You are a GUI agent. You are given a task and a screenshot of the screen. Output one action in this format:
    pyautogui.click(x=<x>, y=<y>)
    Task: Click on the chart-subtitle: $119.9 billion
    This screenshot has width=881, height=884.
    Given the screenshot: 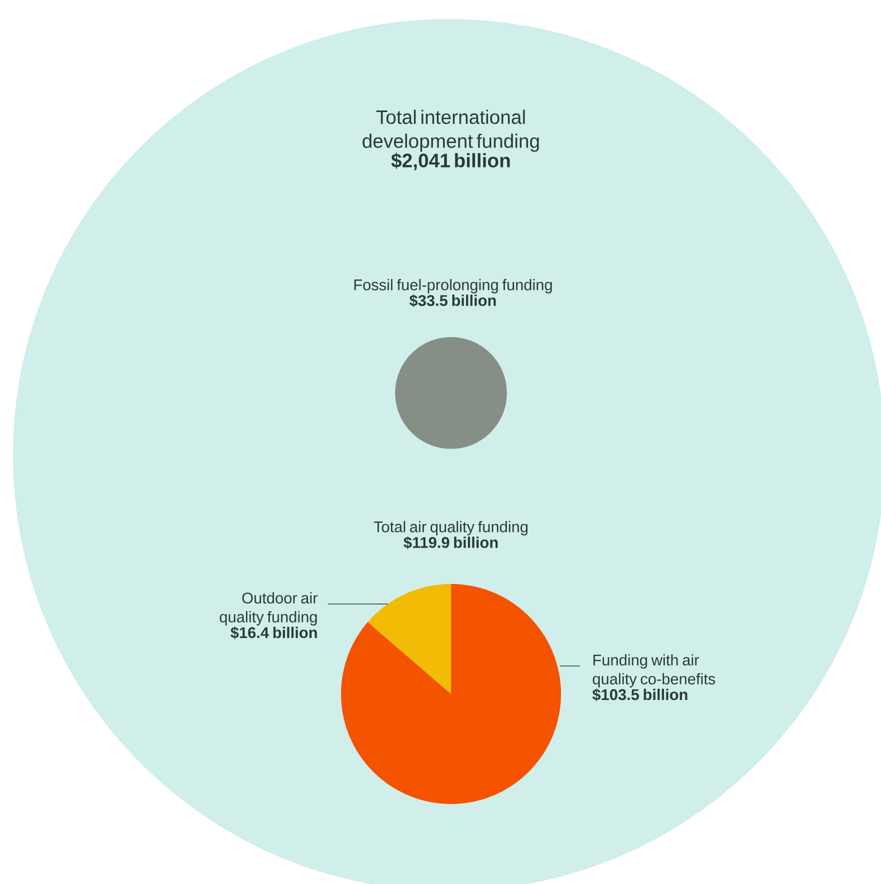 What is the action you would take?
    pyautogui.click(x=451, y=542)
    